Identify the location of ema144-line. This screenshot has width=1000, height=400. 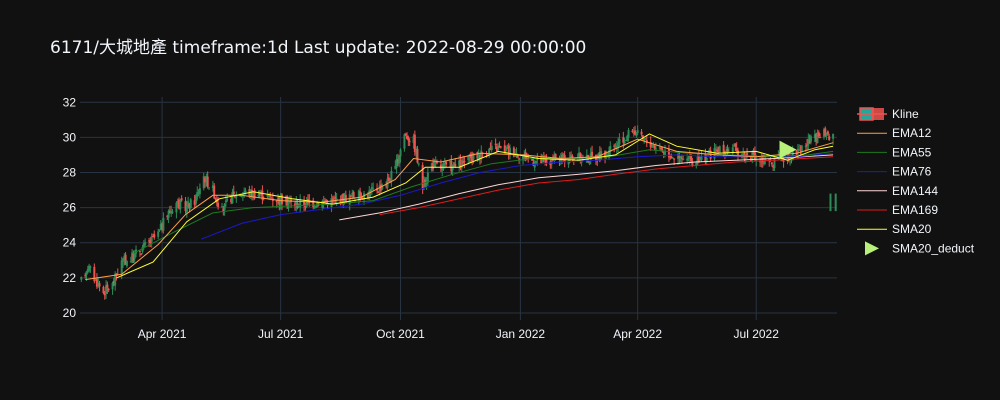
(586, 187).